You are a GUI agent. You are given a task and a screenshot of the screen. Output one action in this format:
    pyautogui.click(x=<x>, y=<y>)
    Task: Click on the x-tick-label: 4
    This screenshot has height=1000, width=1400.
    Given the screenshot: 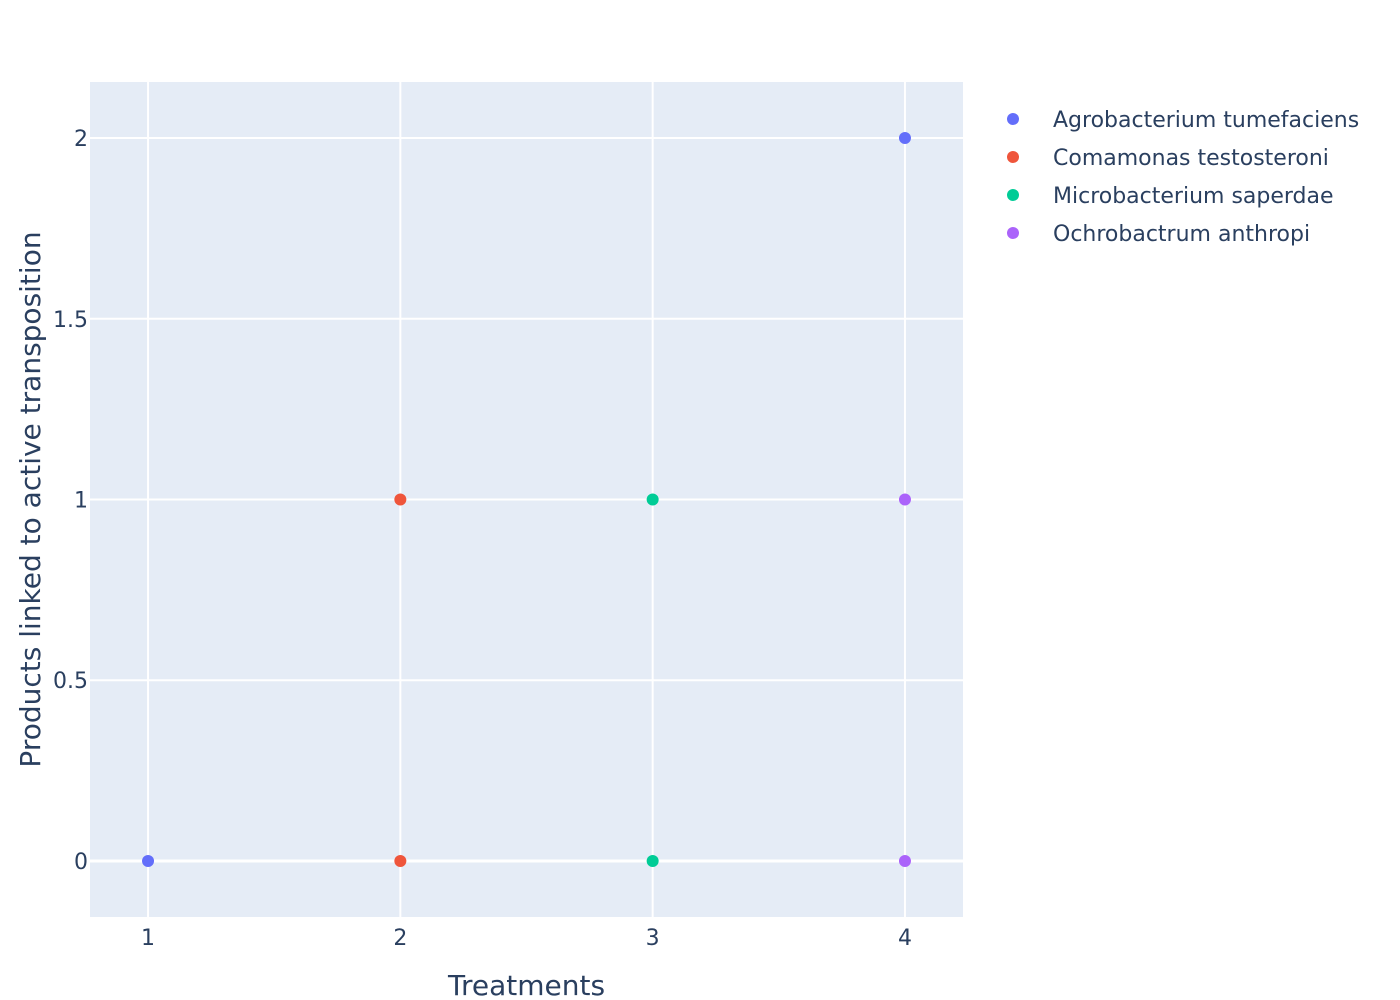 What is the action you would take?
    pyautogui.click(x=905, y=938)
    